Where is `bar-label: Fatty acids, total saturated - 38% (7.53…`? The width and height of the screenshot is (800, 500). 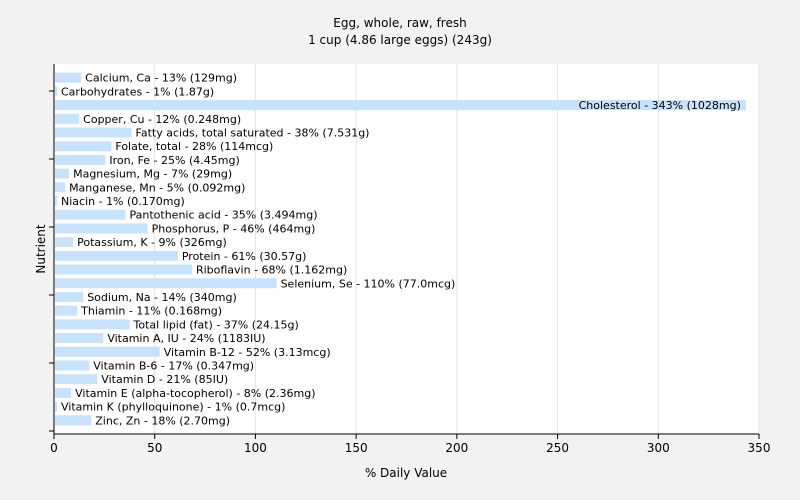 bar-label: Fatty acids, total saturated - 38% (7.53… is located at coordinates (253, 133).